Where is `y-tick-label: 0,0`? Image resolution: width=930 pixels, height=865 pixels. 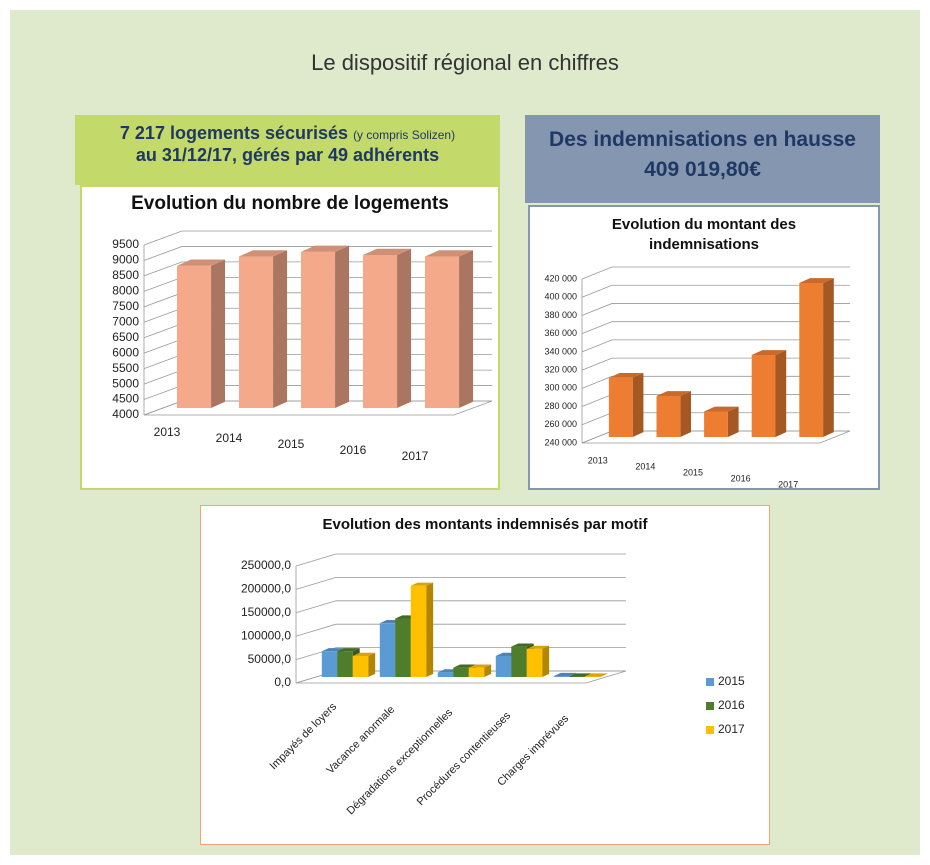 y-tick-label: 0,0 is located at coordinates (282, 682).